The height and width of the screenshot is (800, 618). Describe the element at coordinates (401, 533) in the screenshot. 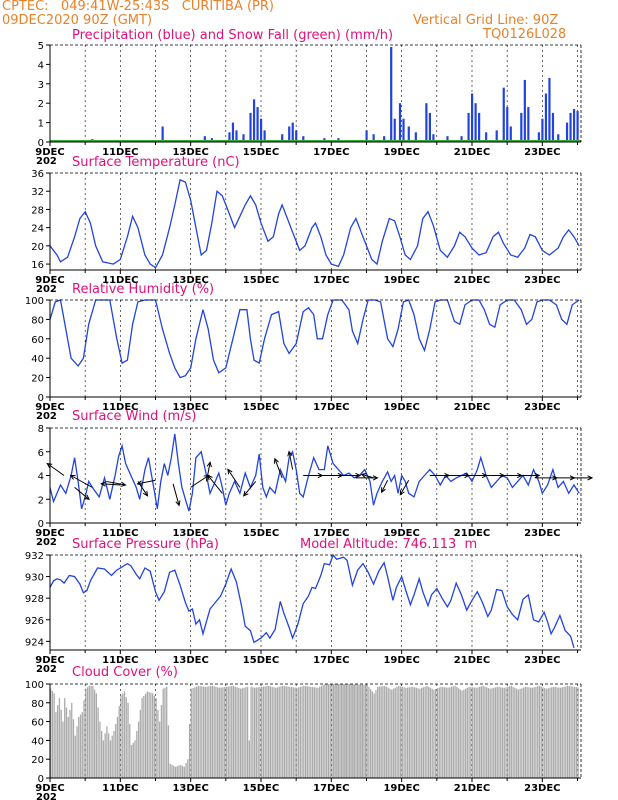

I see `wind-x-tick-label: 19DEC` at that location.